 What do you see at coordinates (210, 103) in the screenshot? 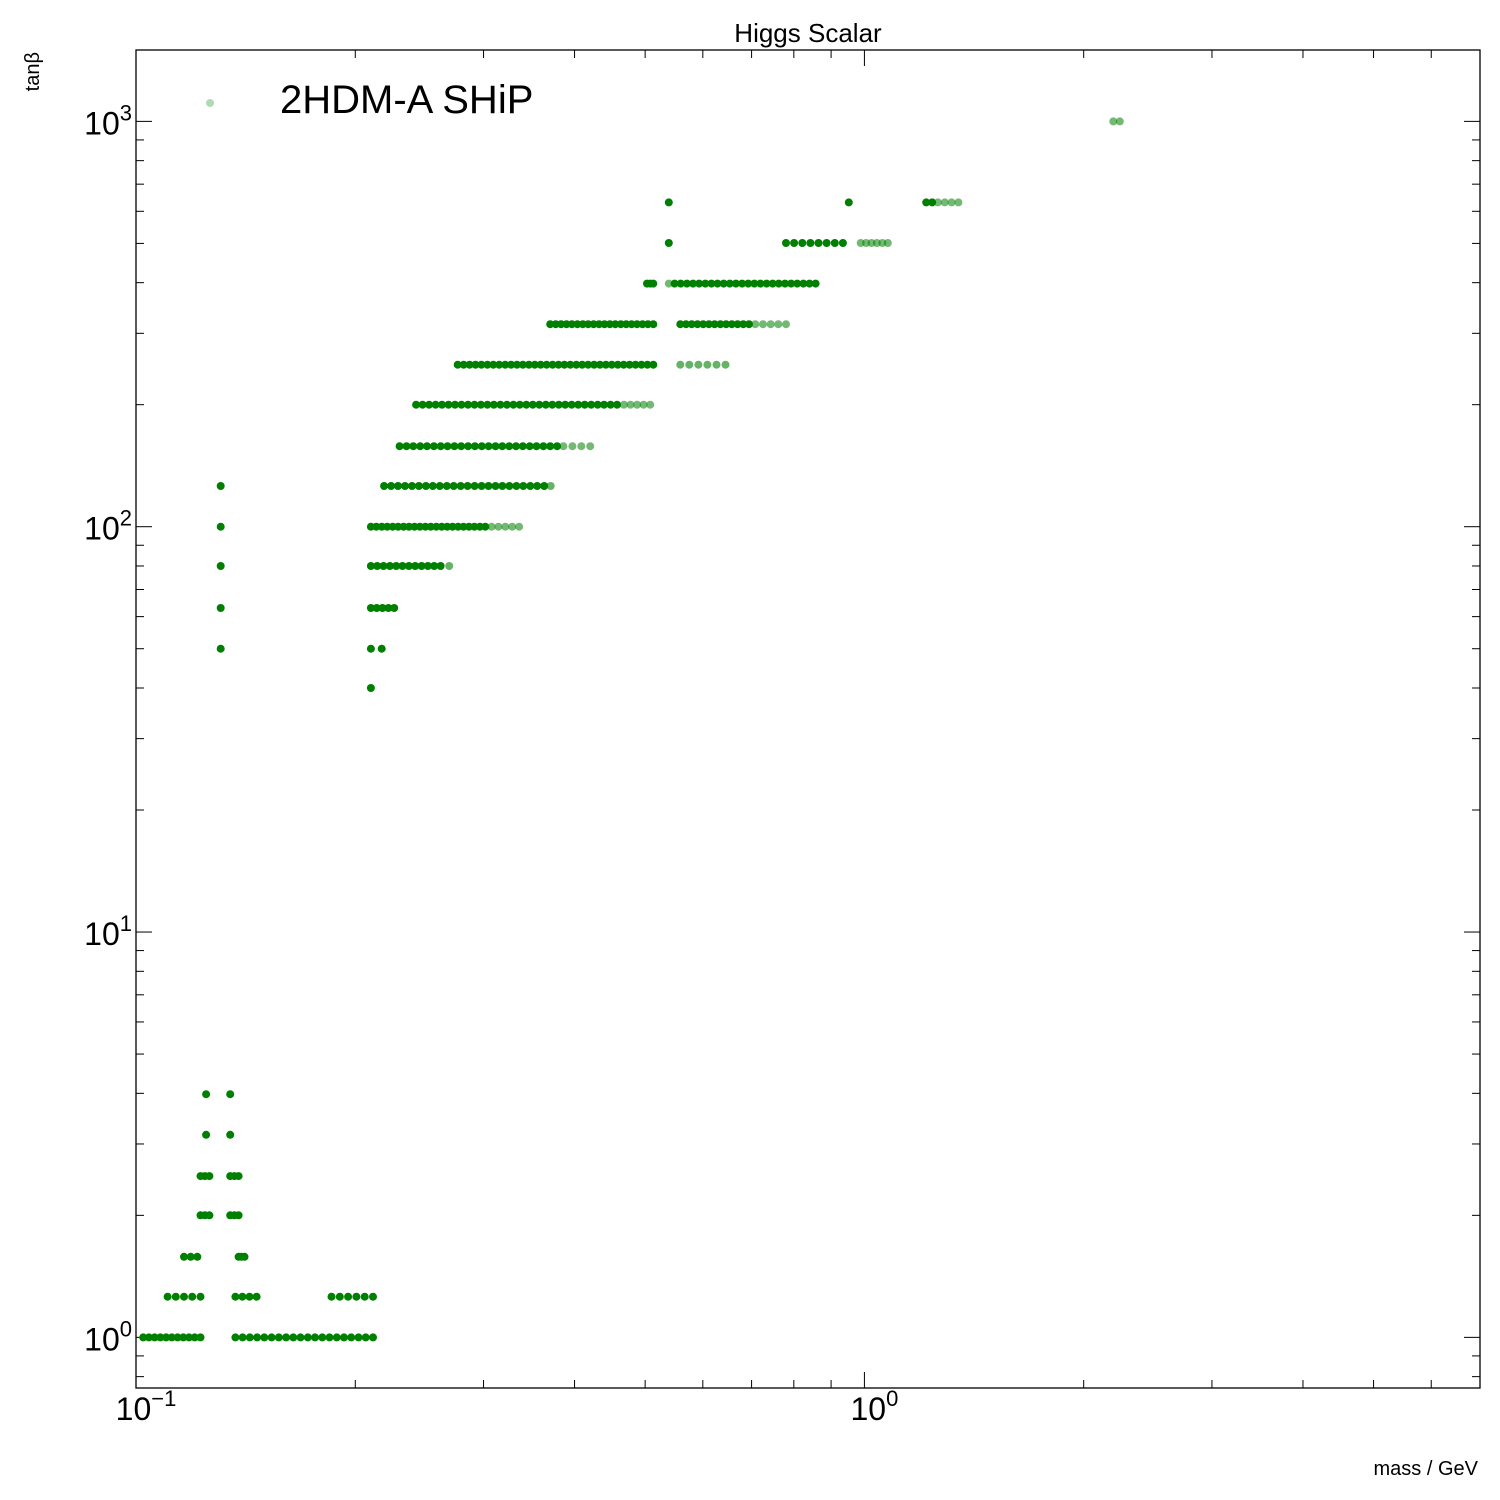
I see `legend-marker` at bounding box center [210, 103].